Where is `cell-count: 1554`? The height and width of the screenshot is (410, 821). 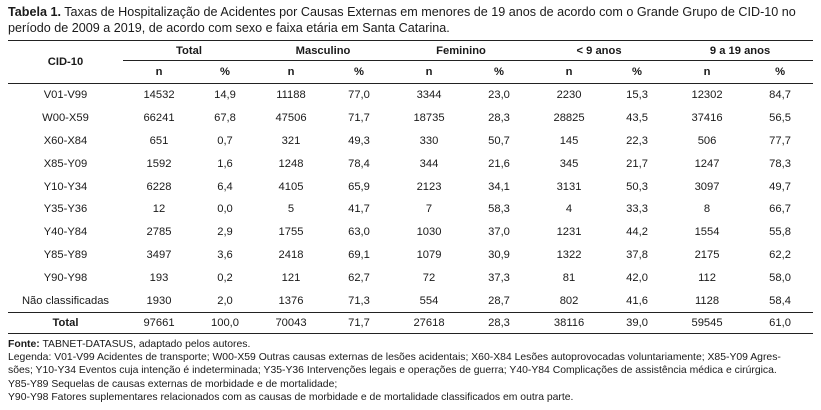
cell-count: 1554 is located at coordinates (707, 232).